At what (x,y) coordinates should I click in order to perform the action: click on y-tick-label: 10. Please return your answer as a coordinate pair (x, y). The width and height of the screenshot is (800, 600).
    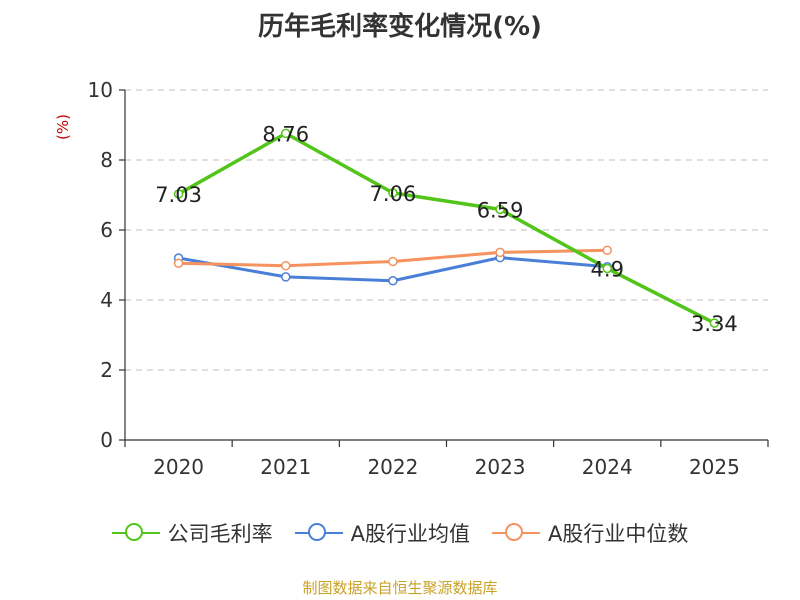
    Looking at the image, I should click on (100, 90).